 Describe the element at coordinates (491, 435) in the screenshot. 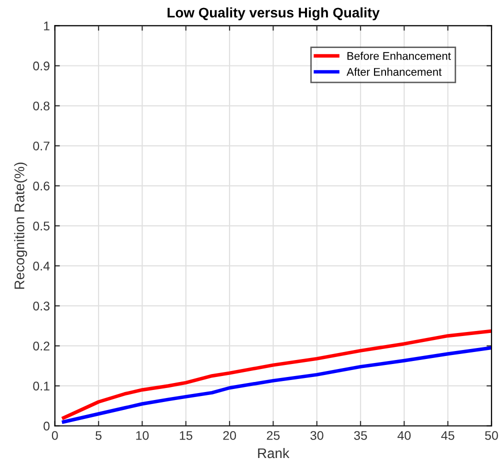

I see `x-tick-label: 50` at that location.